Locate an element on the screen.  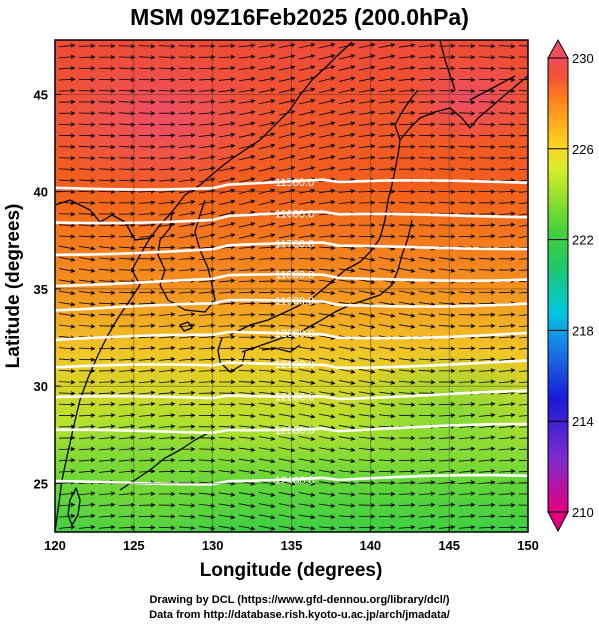
colorbar-tick-label: 222 is located at coordinates (583, 240).